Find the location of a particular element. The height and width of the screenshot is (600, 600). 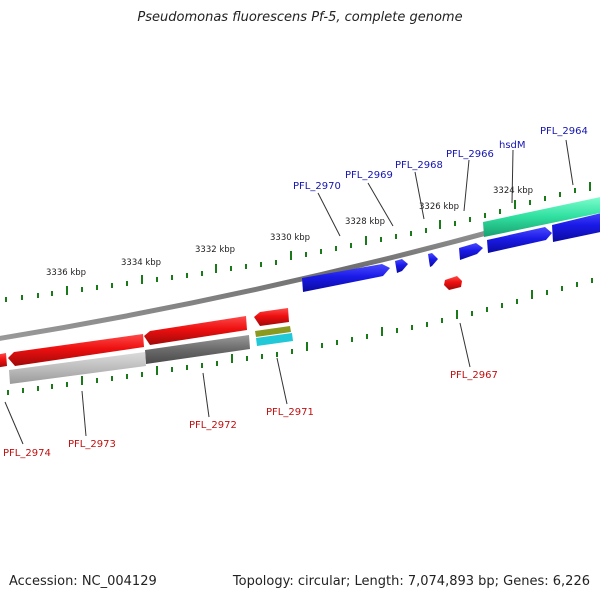

feature-bar-gray is located at coordinates (197, 349).